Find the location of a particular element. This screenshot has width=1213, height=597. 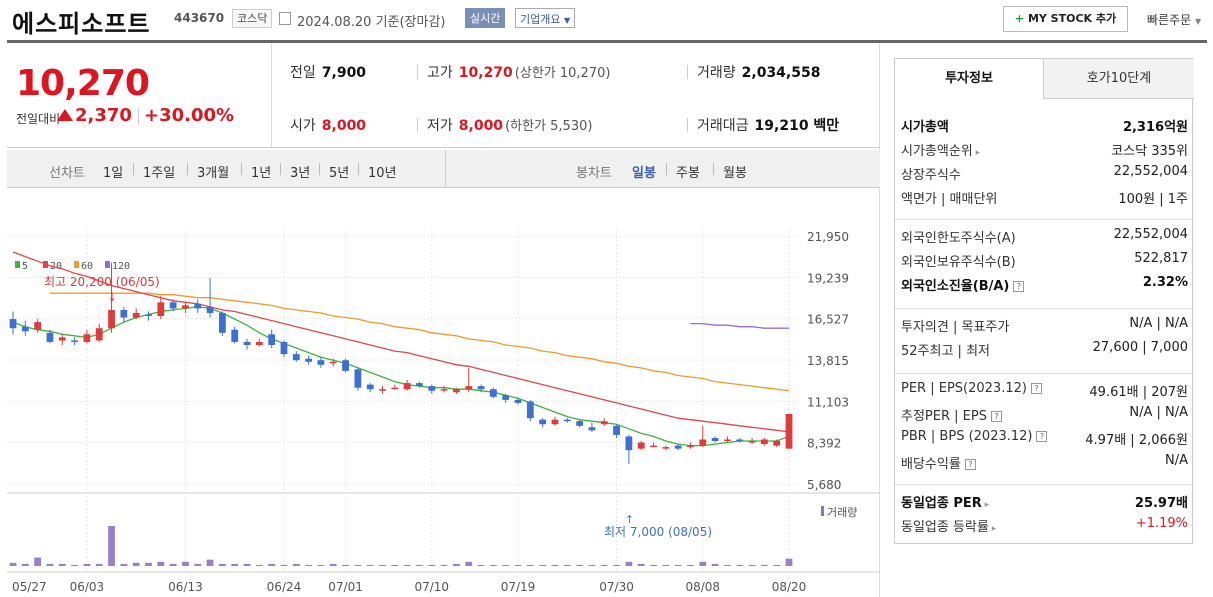

tab-weekly: 주봉 is located at coordinates (688, 173).